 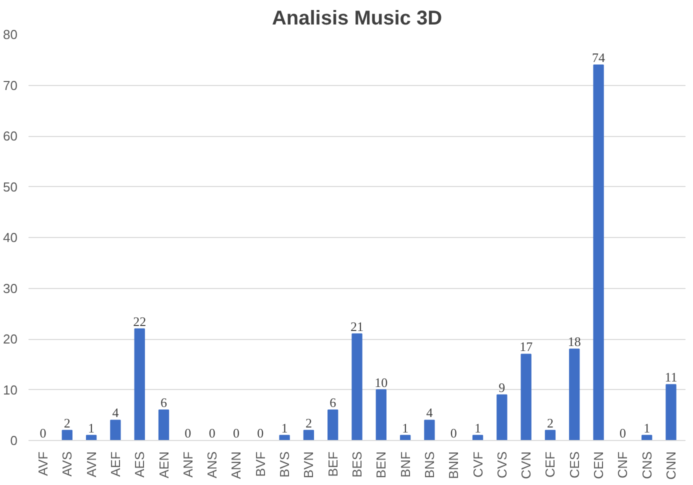 What do you see at coordinates (574, 464) in the screenshot?
I see `x-tick-label: CES` at bounding box center [574, 464].